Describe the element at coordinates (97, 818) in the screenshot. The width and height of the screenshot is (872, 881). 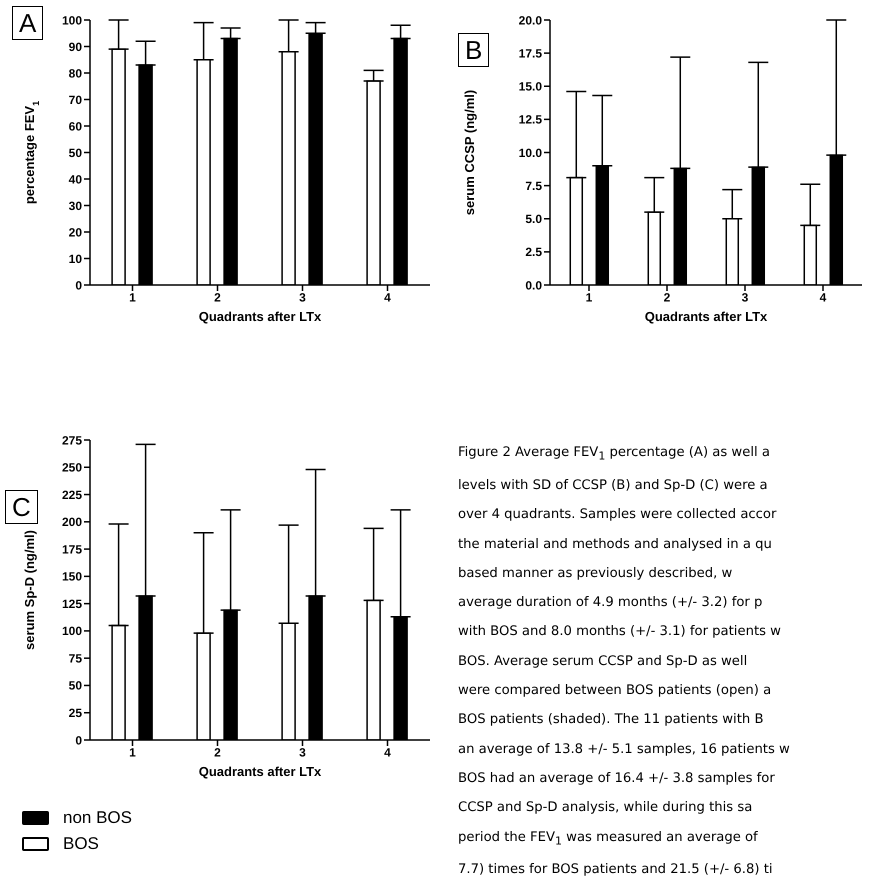
I see `legend-label: non BOS` at that location.